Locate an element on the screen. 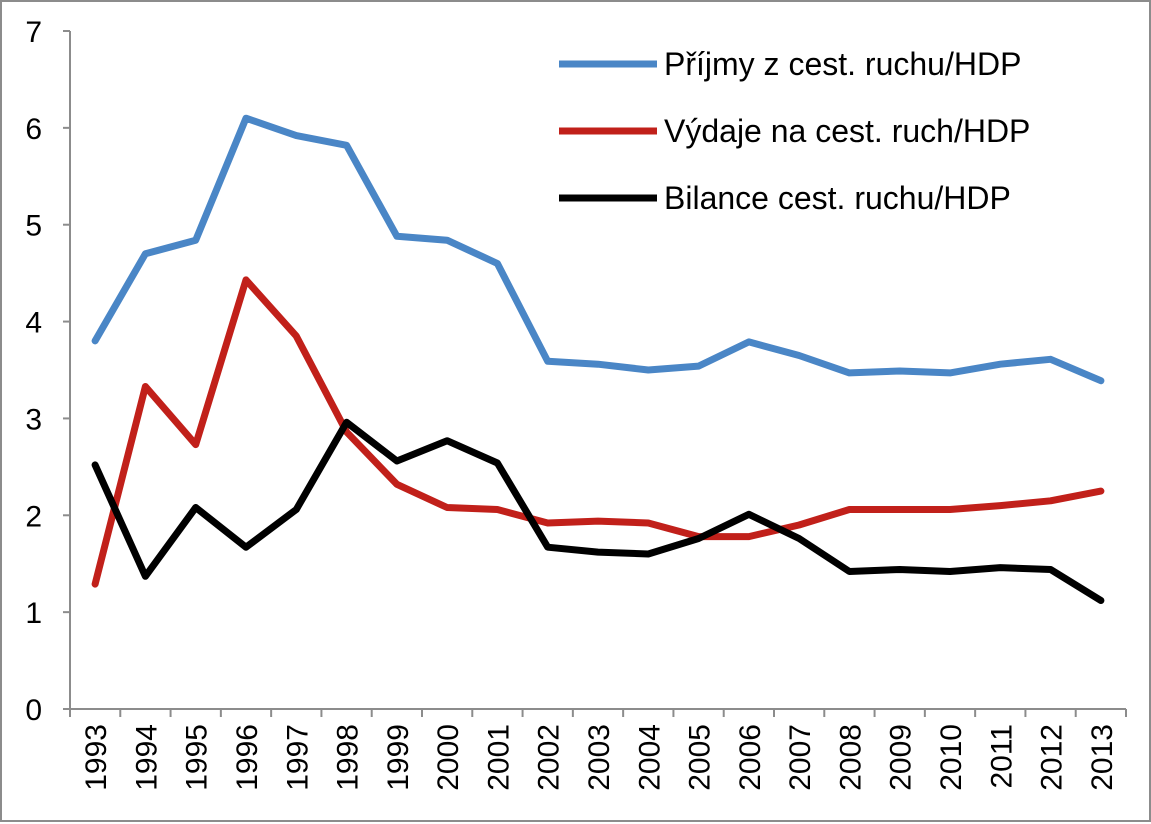 The width and height of the screenshot is (1151, 824). x-tick-label: 2006 is located at coordinates (750, 757).